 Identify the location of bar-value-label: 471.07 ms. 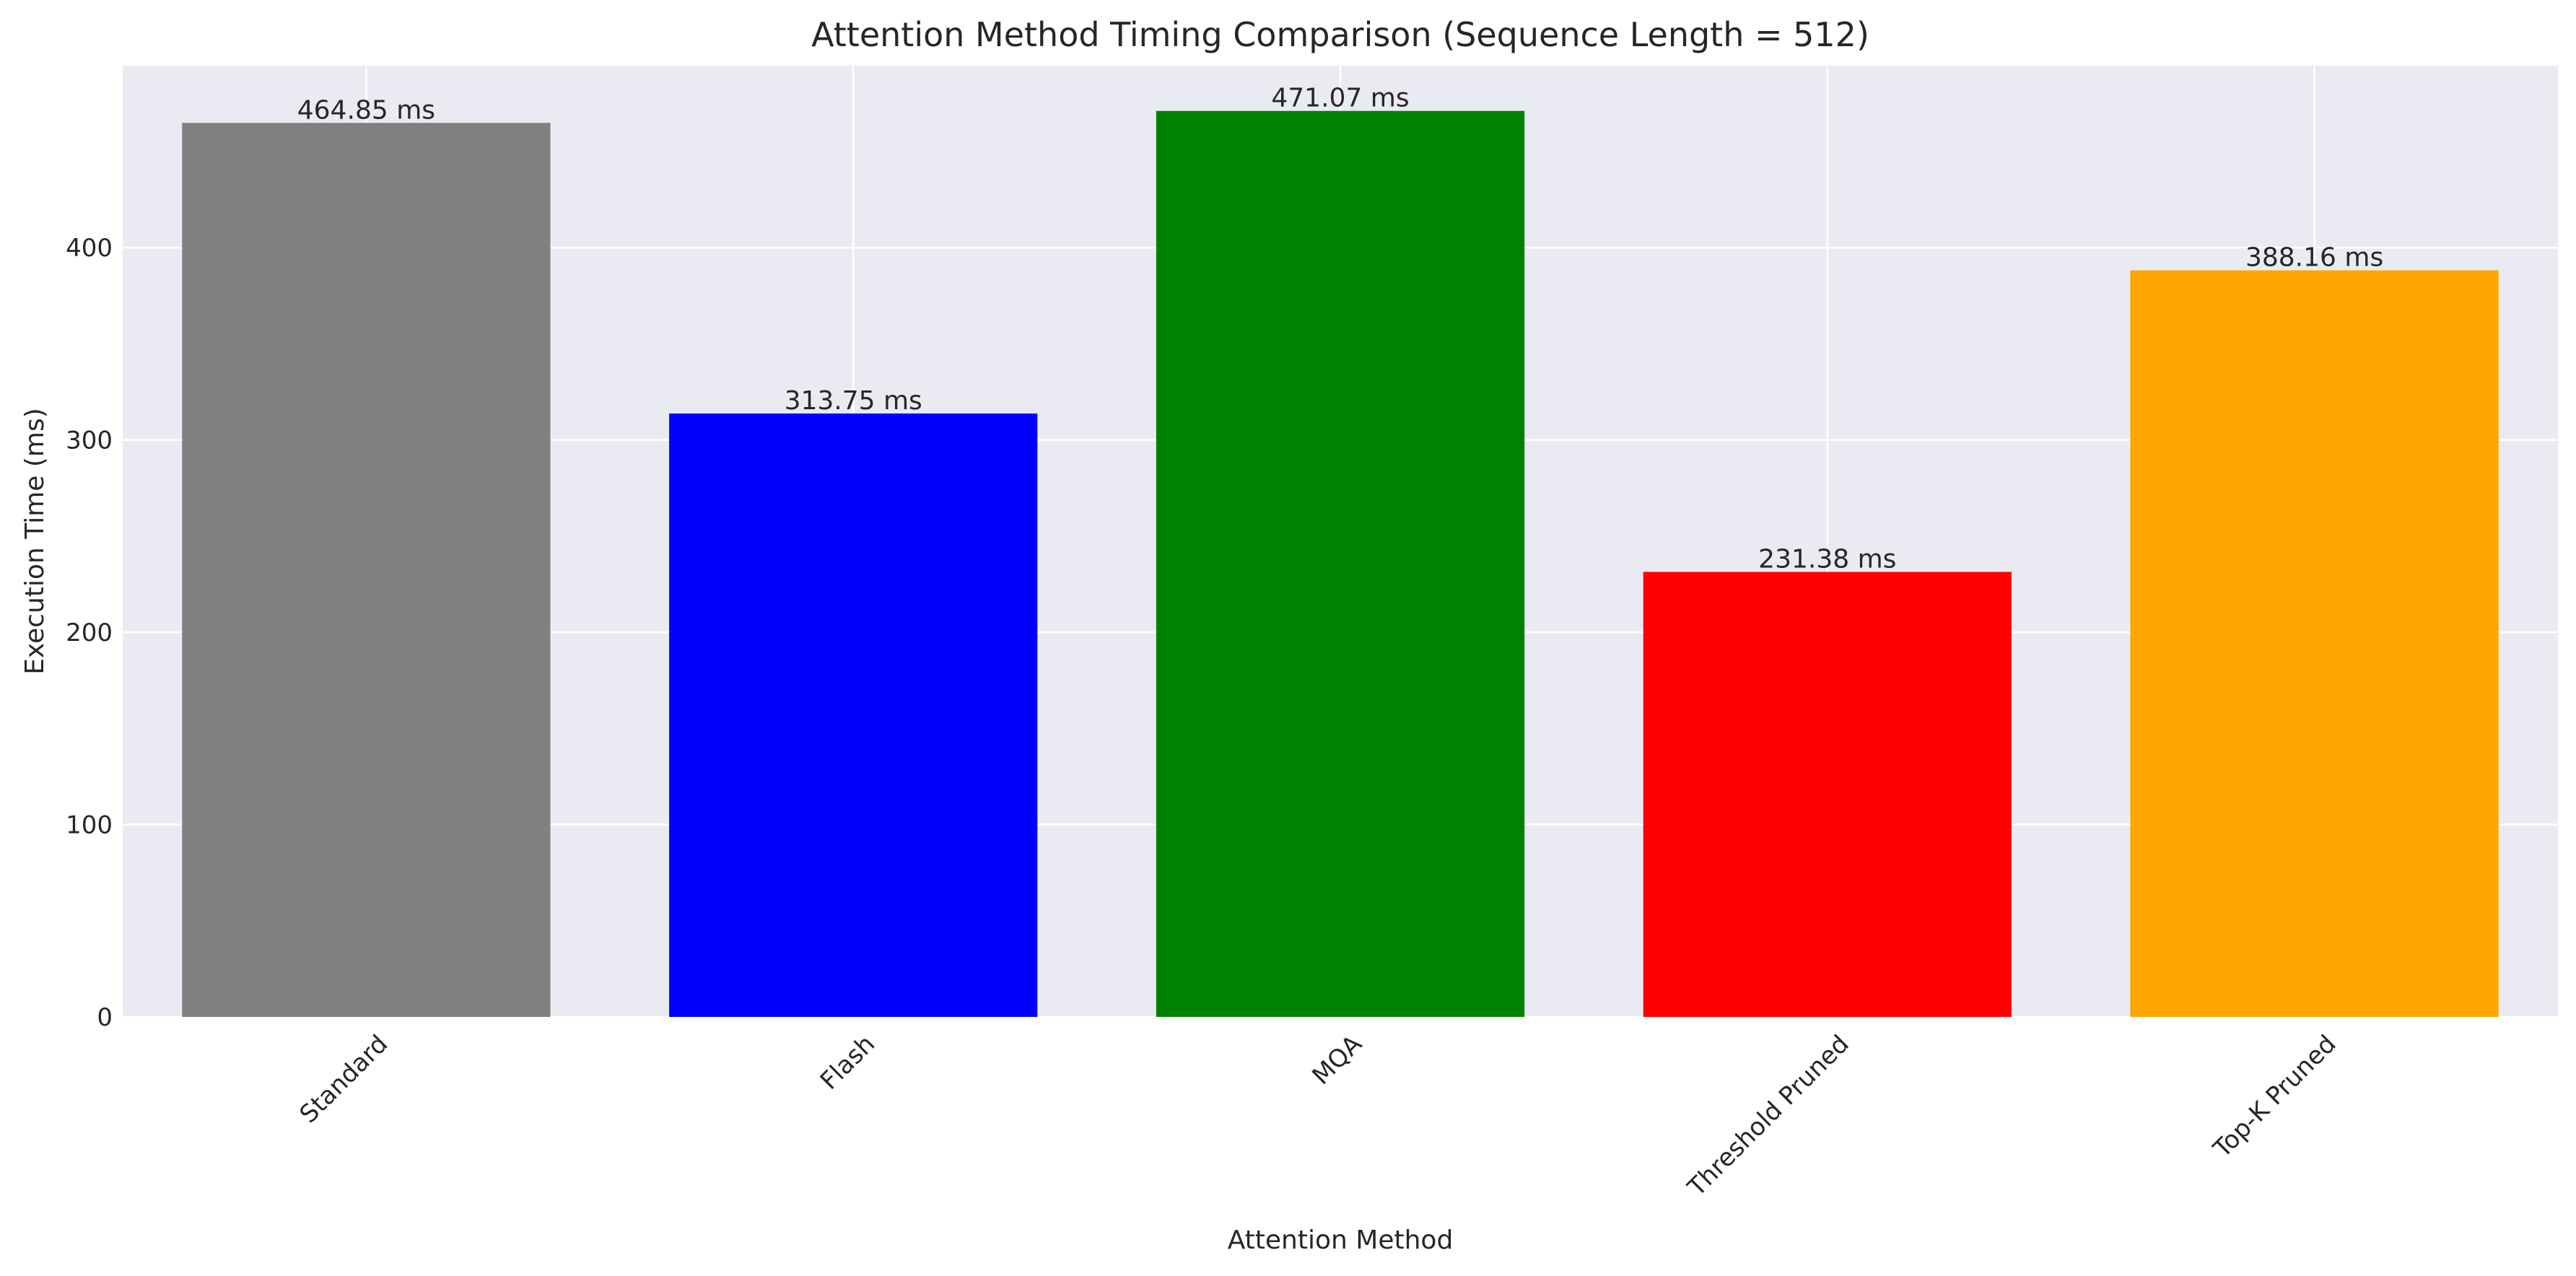
(1340, 98).